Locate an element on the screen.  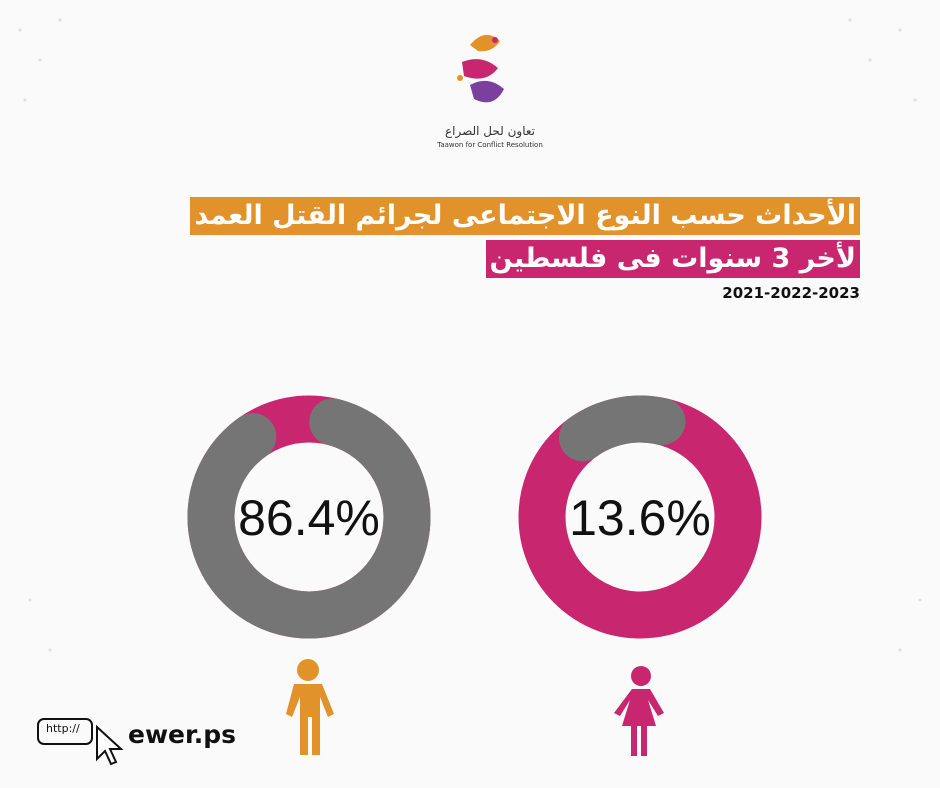
link-box-text: http:// is located at coordinates (63, 728).